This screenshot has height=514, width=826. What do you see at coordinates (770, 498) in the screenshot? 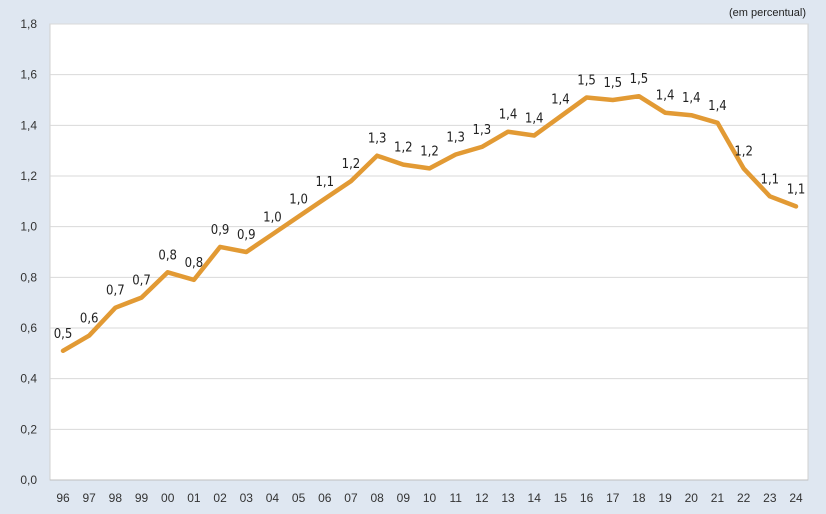
I see `x-tick-label: 23` at bounding box center [770, 498].